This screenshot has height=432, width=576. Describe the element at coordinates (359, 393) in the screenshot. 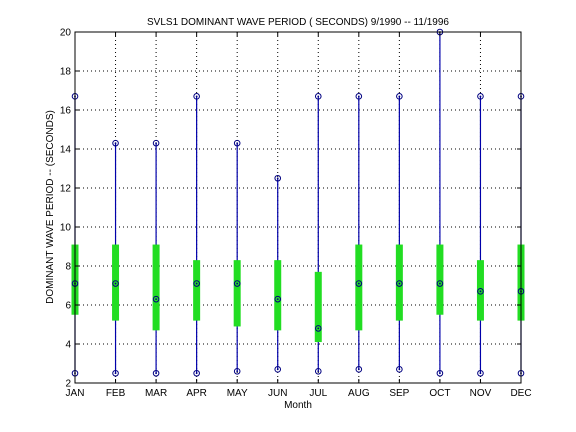

I see `x-tick-label-aug: AUG` at that location.